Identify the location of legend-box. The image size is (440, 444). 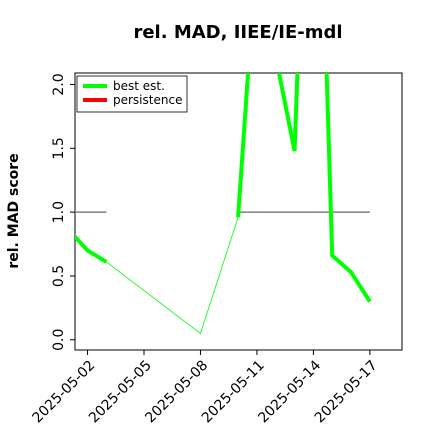
(132, 94).